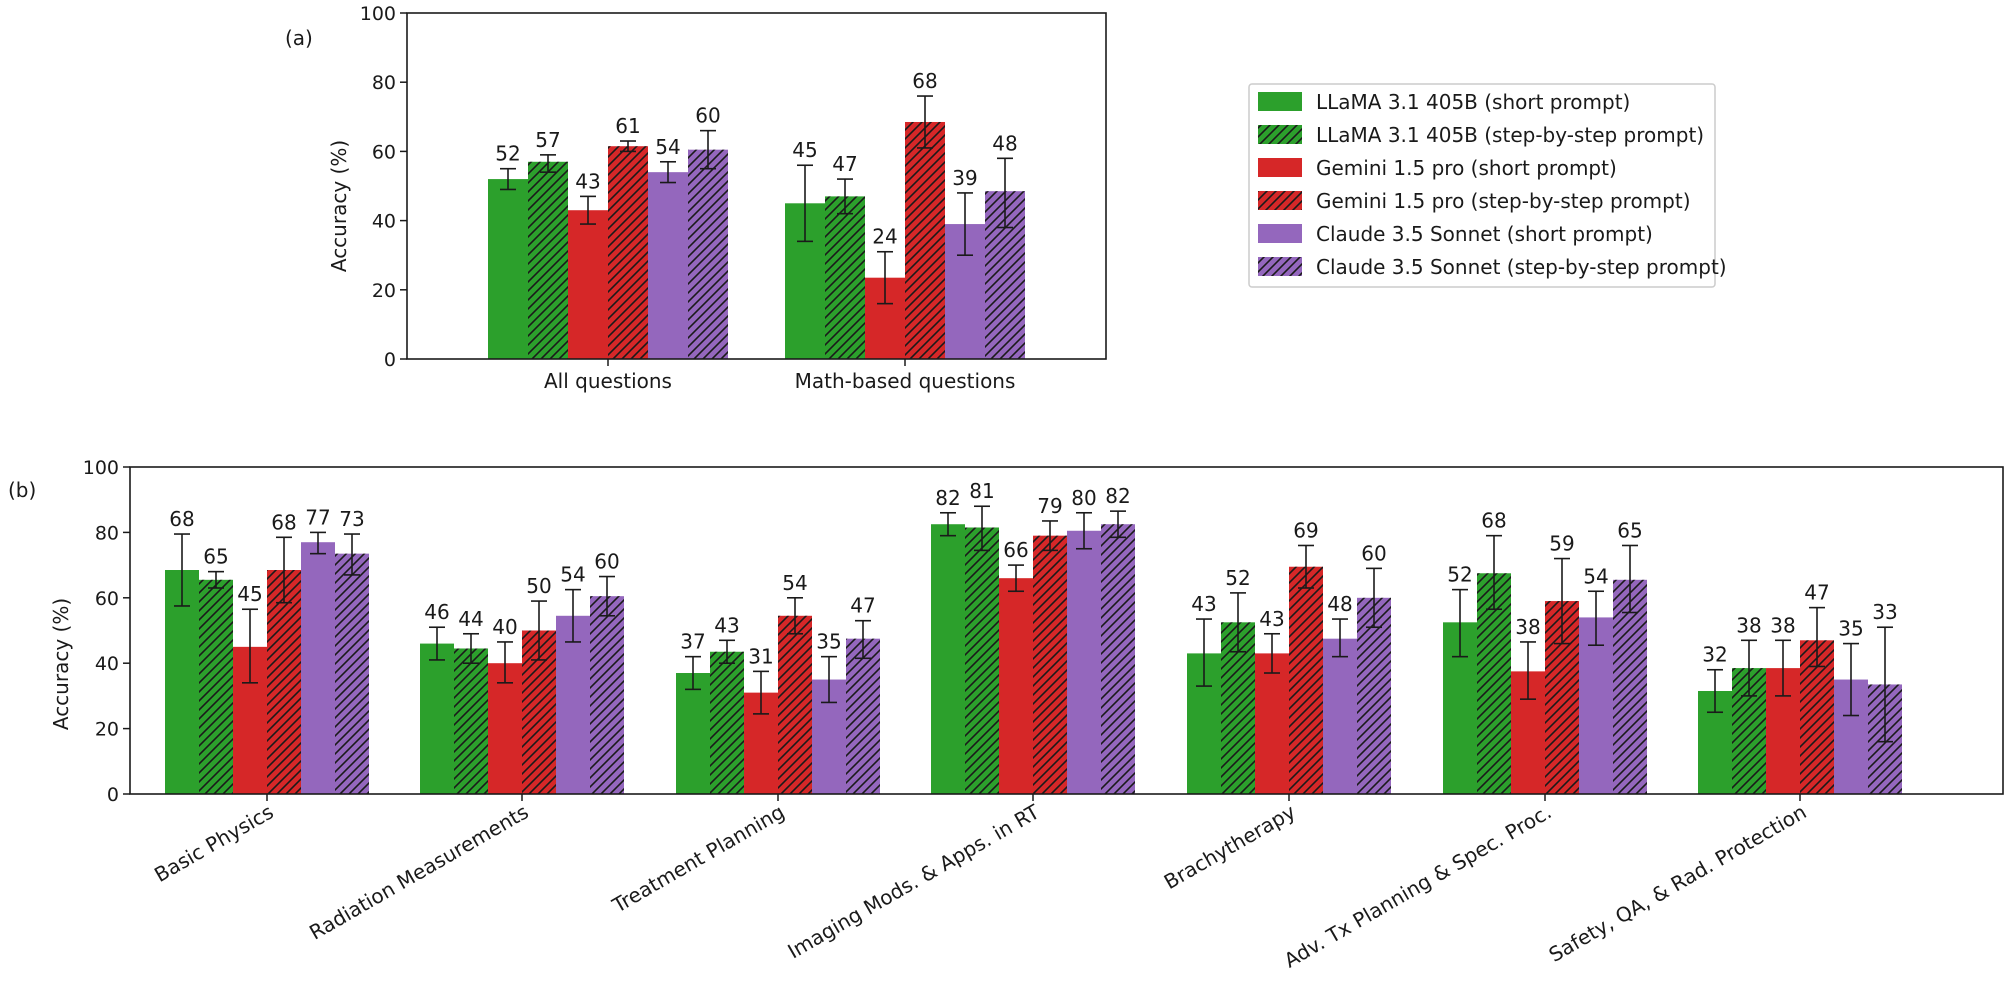 Image resolution: width=2007 pixels, height=990 pixels. What do you see at coordinates (384, 83) in the screenshot?
I see `panel-a-y-tick-label: 80` at bounding box center [384, 83].